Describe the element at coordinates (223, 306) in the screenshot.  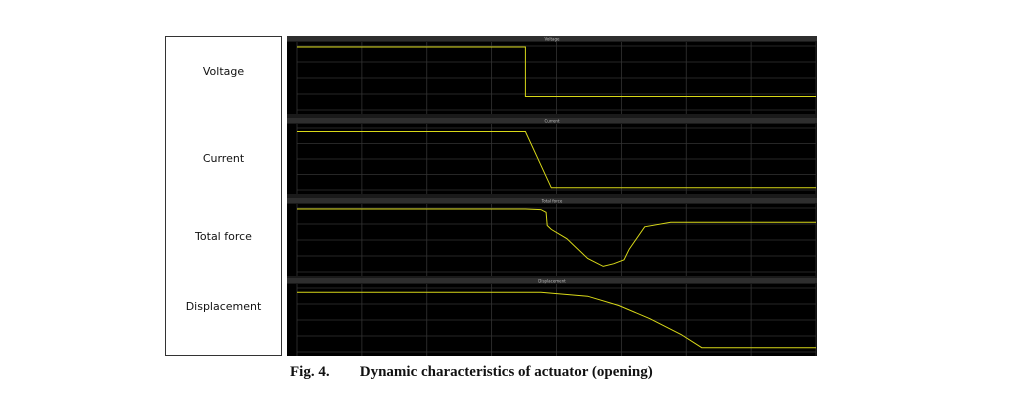
I see `row-label-displacement: Displacement` at that location.